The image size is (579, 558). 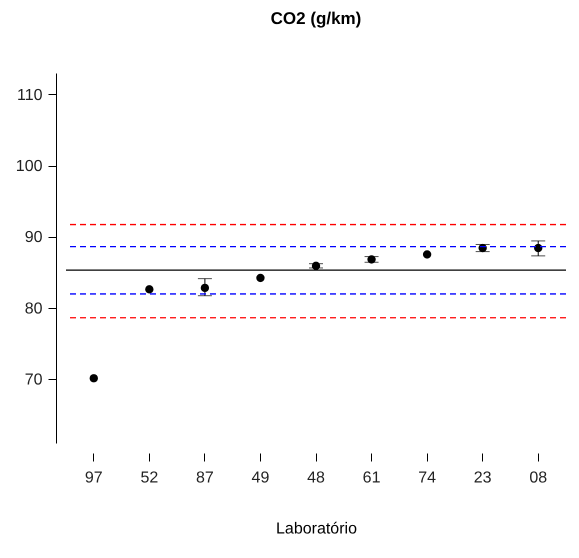 What do you see at coordinates (33, 237) in the screenshot?
I see `y-tick-label: 90` at bounding box center [33, 237].